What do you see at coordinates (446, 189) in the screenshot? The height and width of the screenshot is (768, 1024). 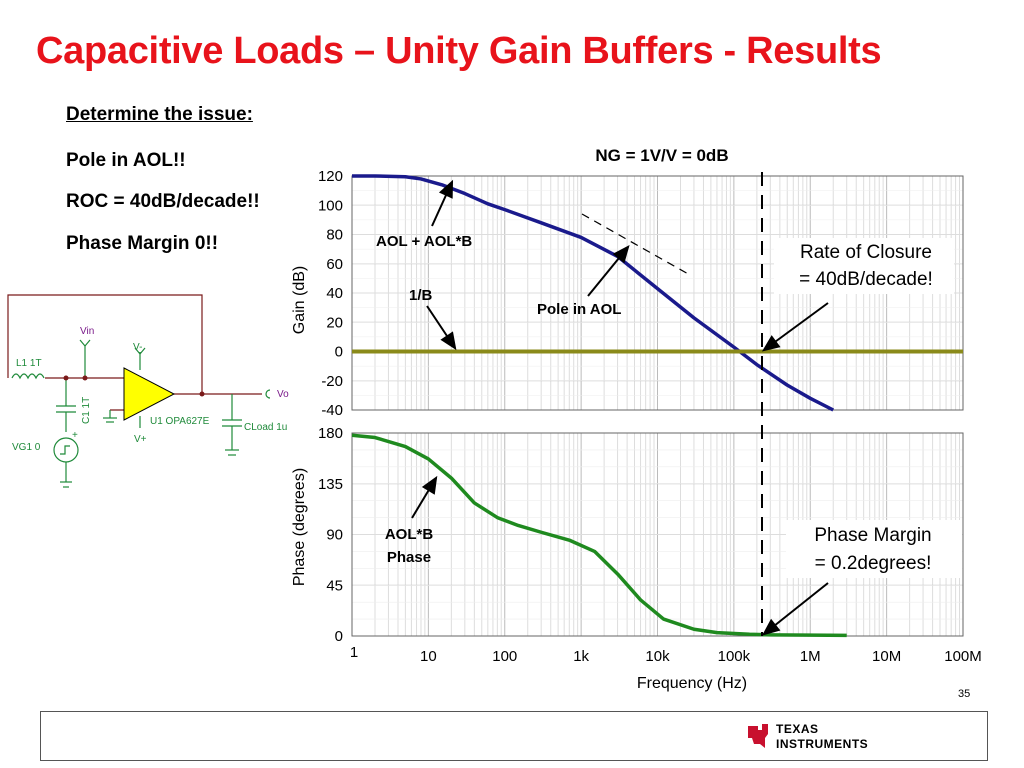 I see `arrow-aol-head` at bounding box center [446, 189].